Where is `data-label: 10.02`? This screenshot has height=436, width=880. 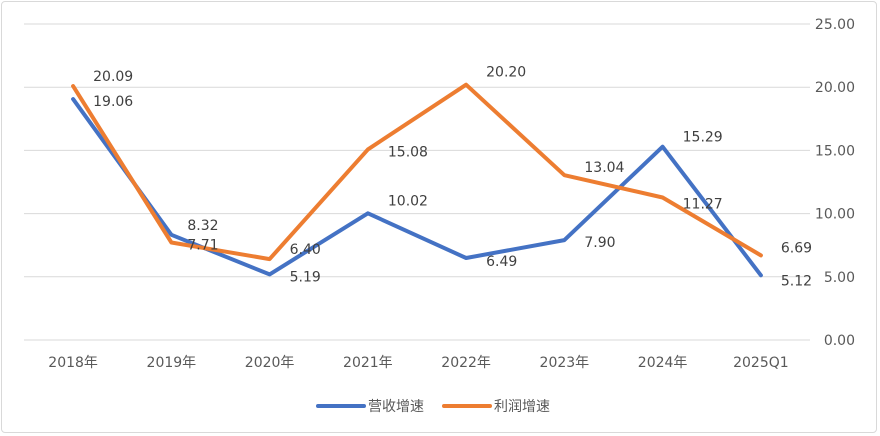 data-label: 10.02 is located at coordinates (408, 201).